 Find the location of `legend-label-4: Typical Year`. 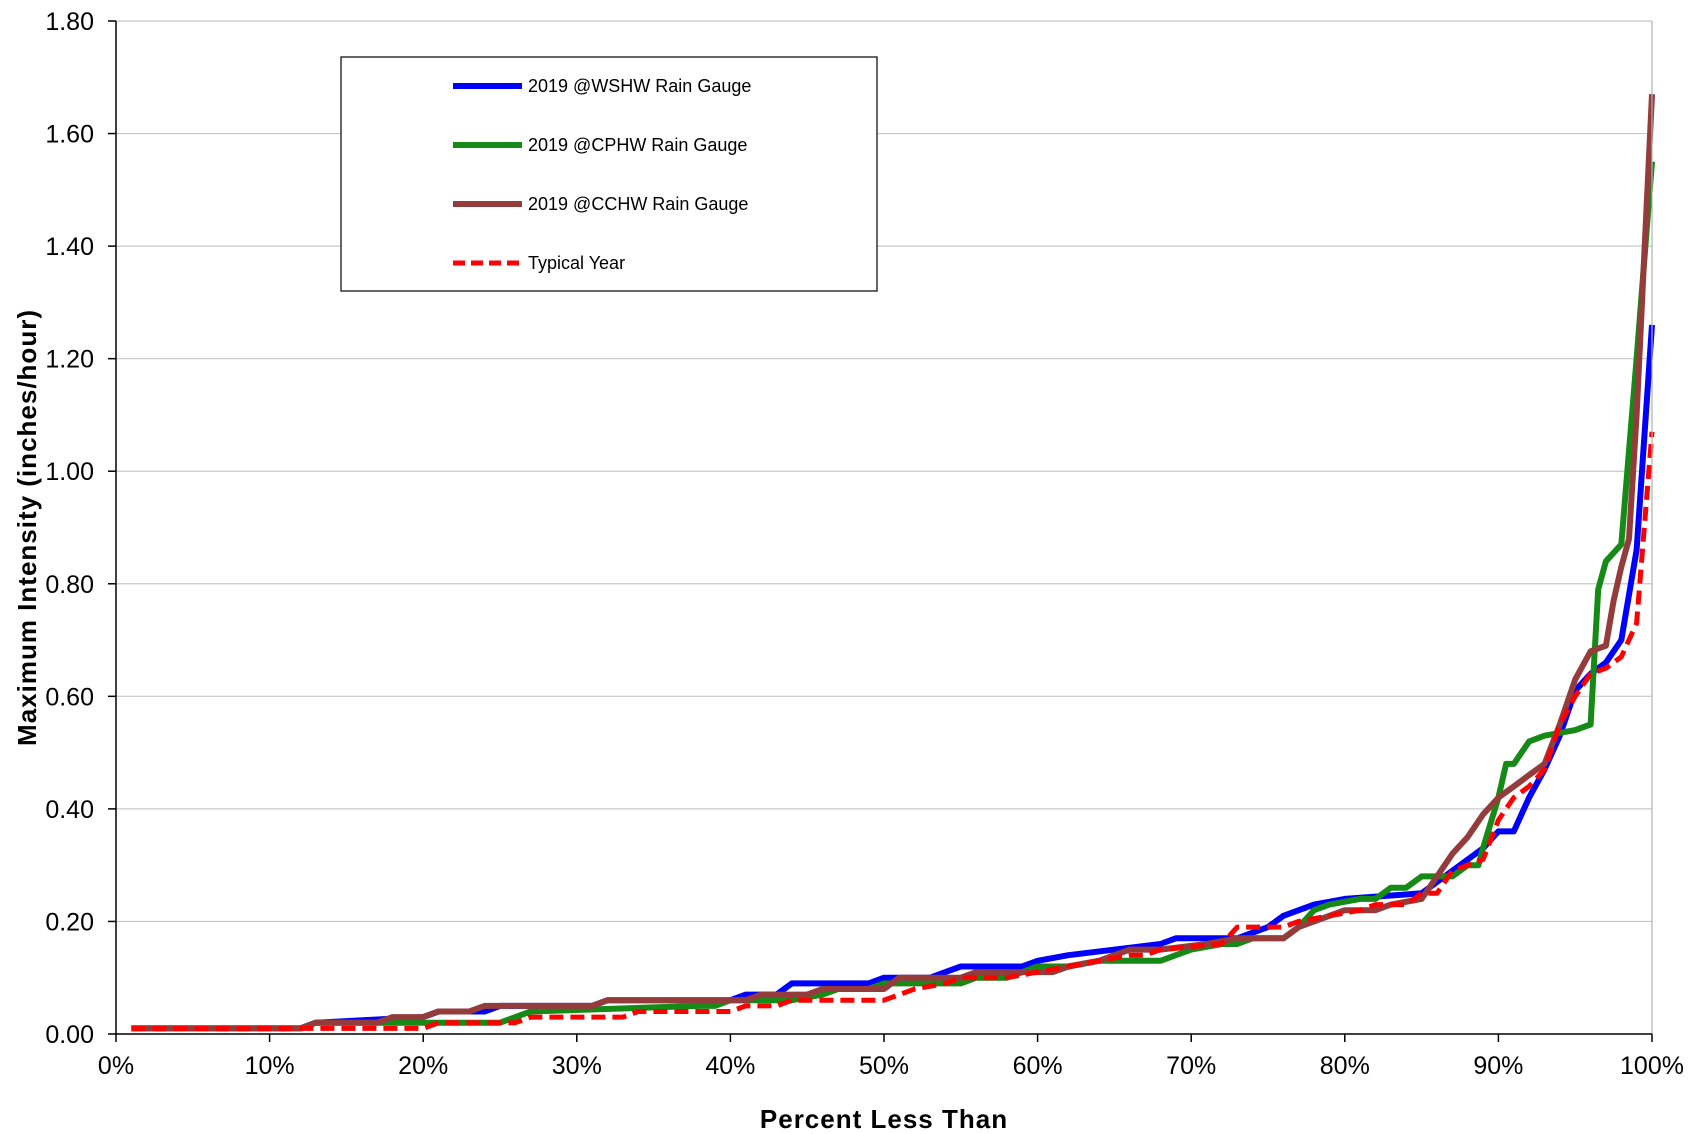

legend-label-4: Typical Year is located at coordinates (576, 263).